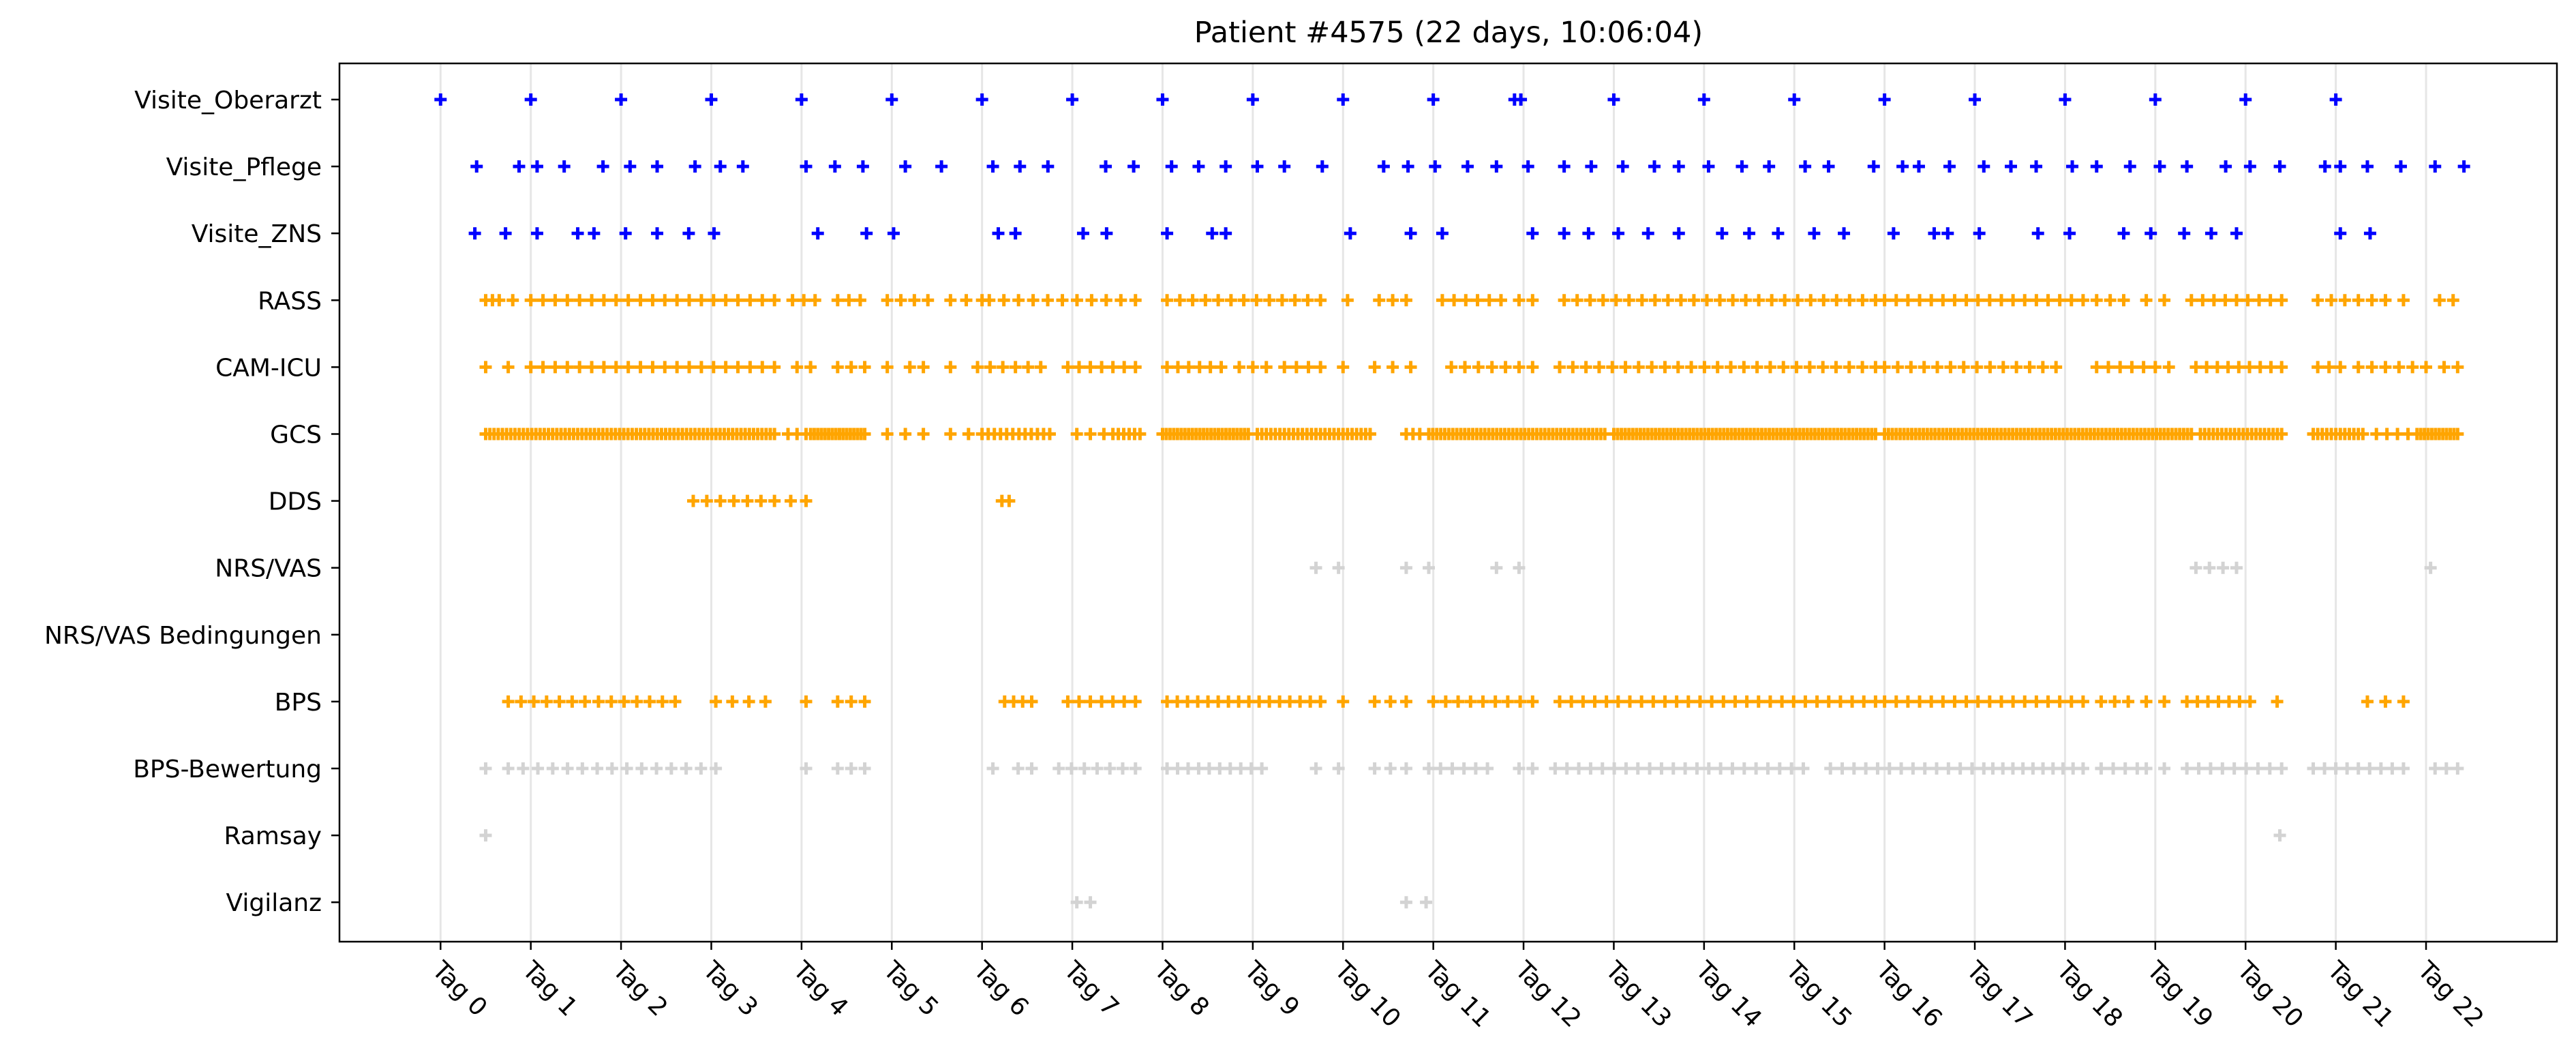  I want to click on x-tick-label: Tag 3, so click(730, 989).